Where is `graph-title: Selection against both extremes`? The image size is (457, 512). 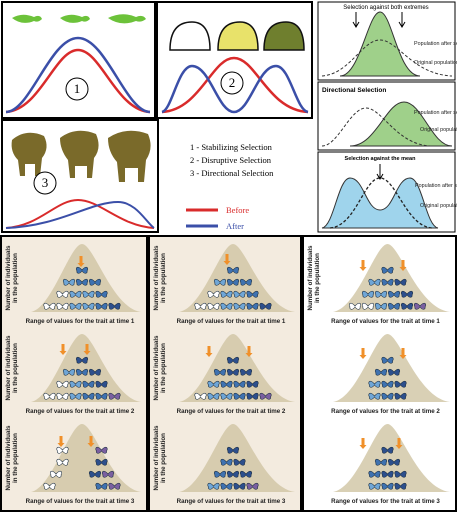 graph-title: Selection against both extremes is located at coordinates (385, 8).